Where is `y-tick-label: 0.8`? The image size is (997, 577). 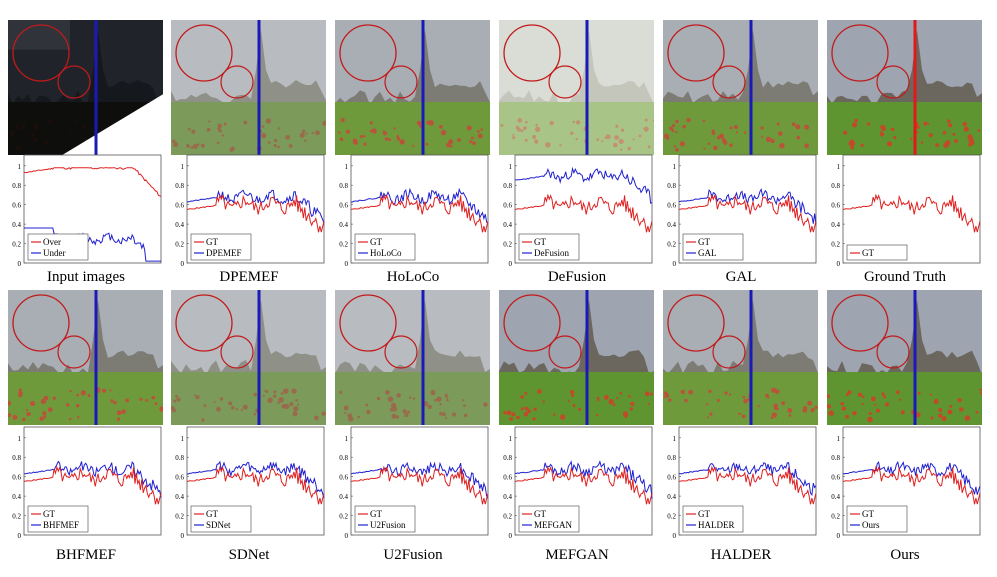
y-tick-label: 0.8 is located at coordinates (179, 186).